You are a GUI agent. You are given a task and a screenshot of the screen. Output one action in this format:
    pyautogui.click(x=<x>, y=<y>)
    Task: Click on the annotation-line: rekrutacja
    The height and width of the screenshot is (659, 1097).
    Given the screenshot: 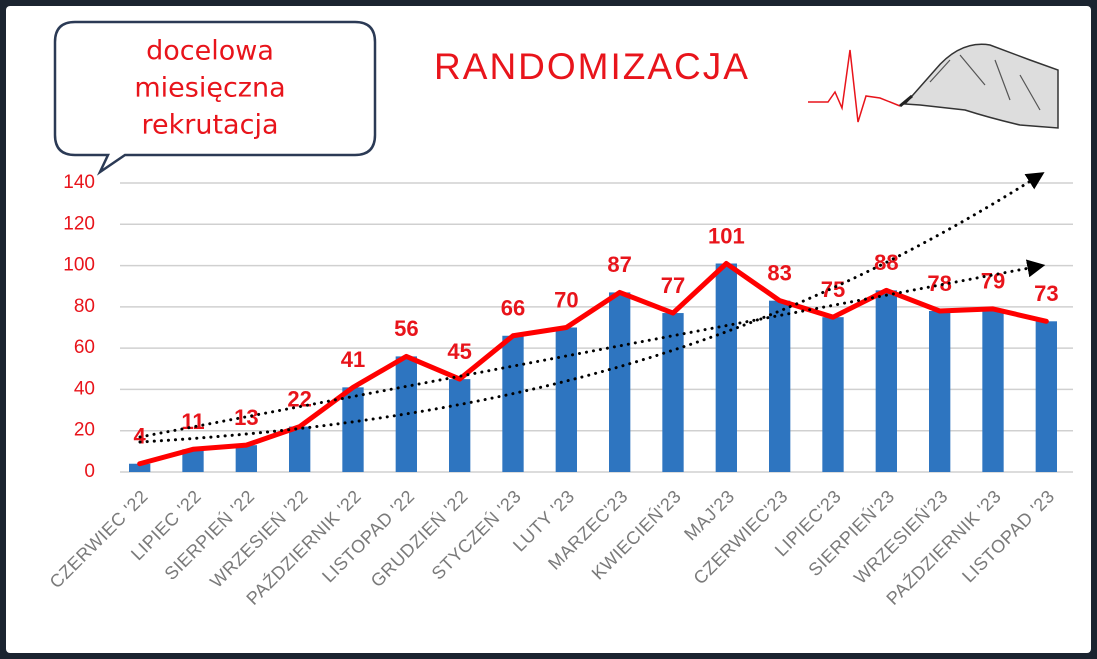 What is the action you would take?
    pyautogui.click(x=210, y=125)
    